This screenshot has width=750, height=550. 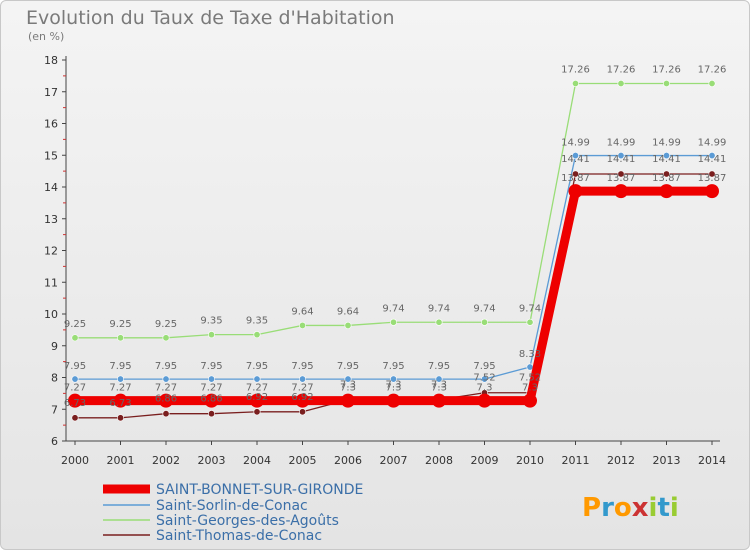 I want to click on data-label: 8.33, so click(x=530, y=354).